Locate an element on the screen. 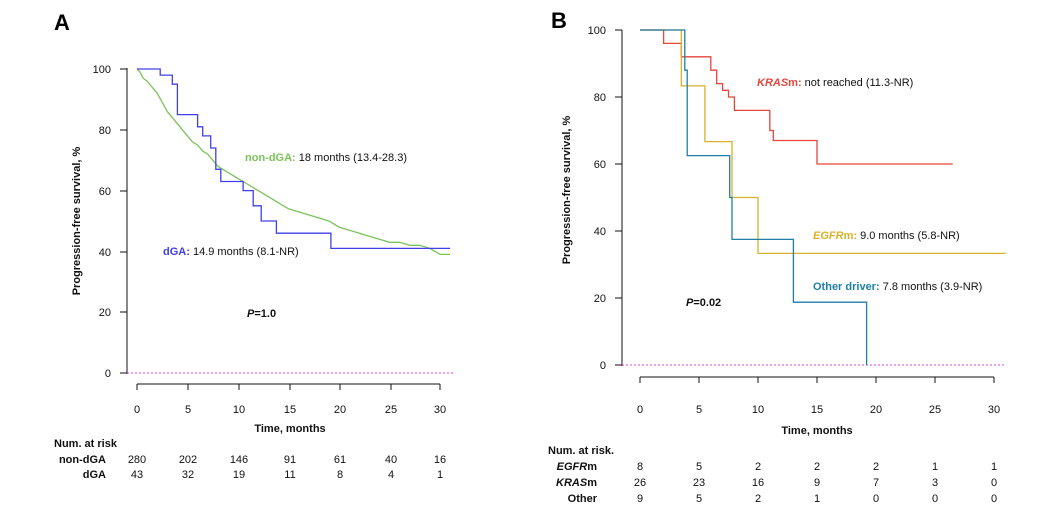 This screenshot has width=1050, height=518. annotation-non-dga-name: non-dGA: is located at coordinates (270, 158).